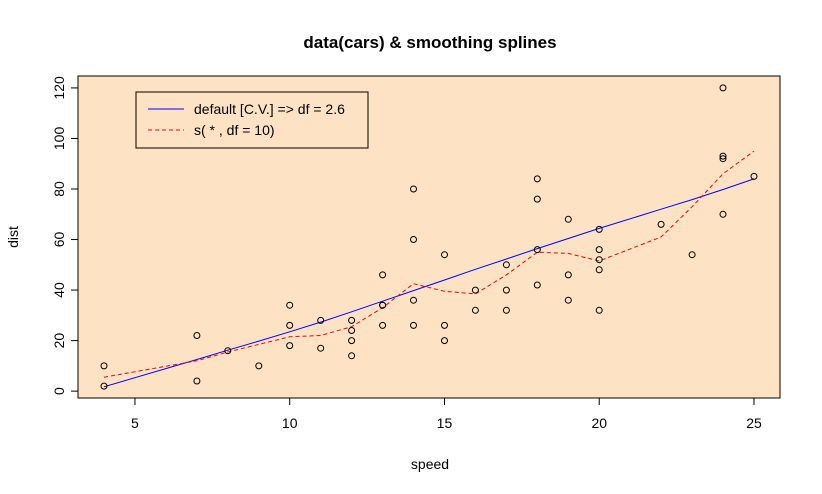  Describe the element at coordinates (59, 139) in the screenshot. I see `y-tick-label: 100` at that location.